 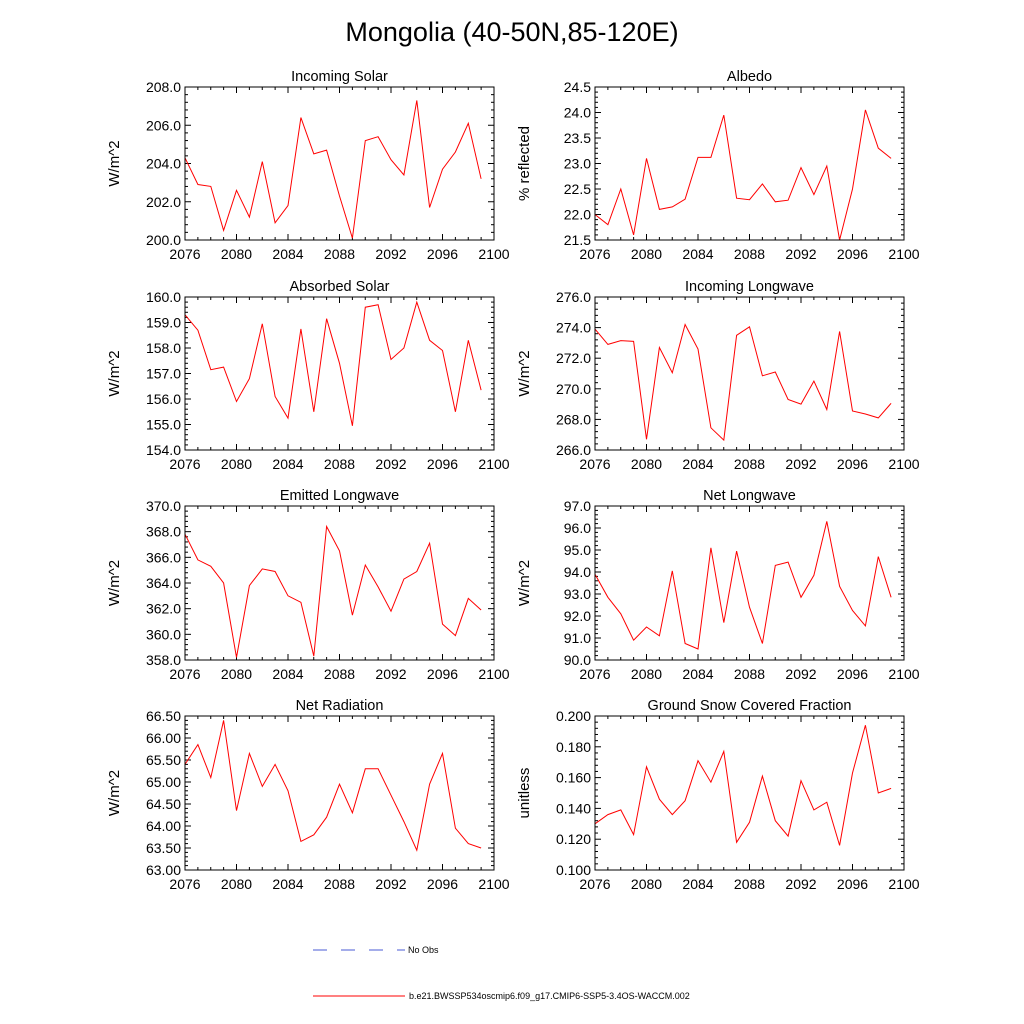 I want to click on panel-title: Net Radiation, so click(x=340, y=706).